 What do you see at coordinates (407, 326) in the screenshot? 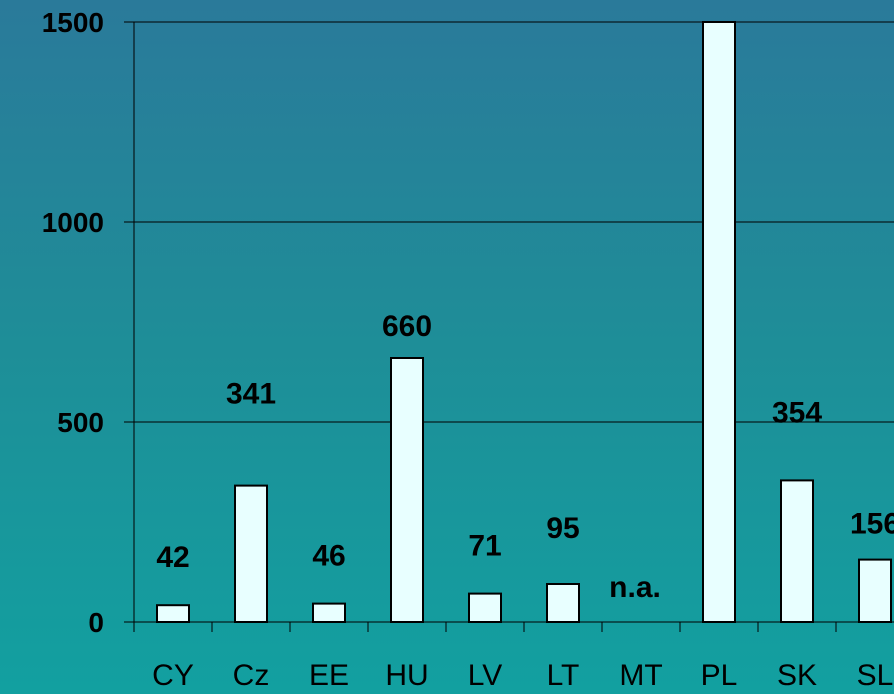
I see `data-label: 660` at bounding box center [407, 326].